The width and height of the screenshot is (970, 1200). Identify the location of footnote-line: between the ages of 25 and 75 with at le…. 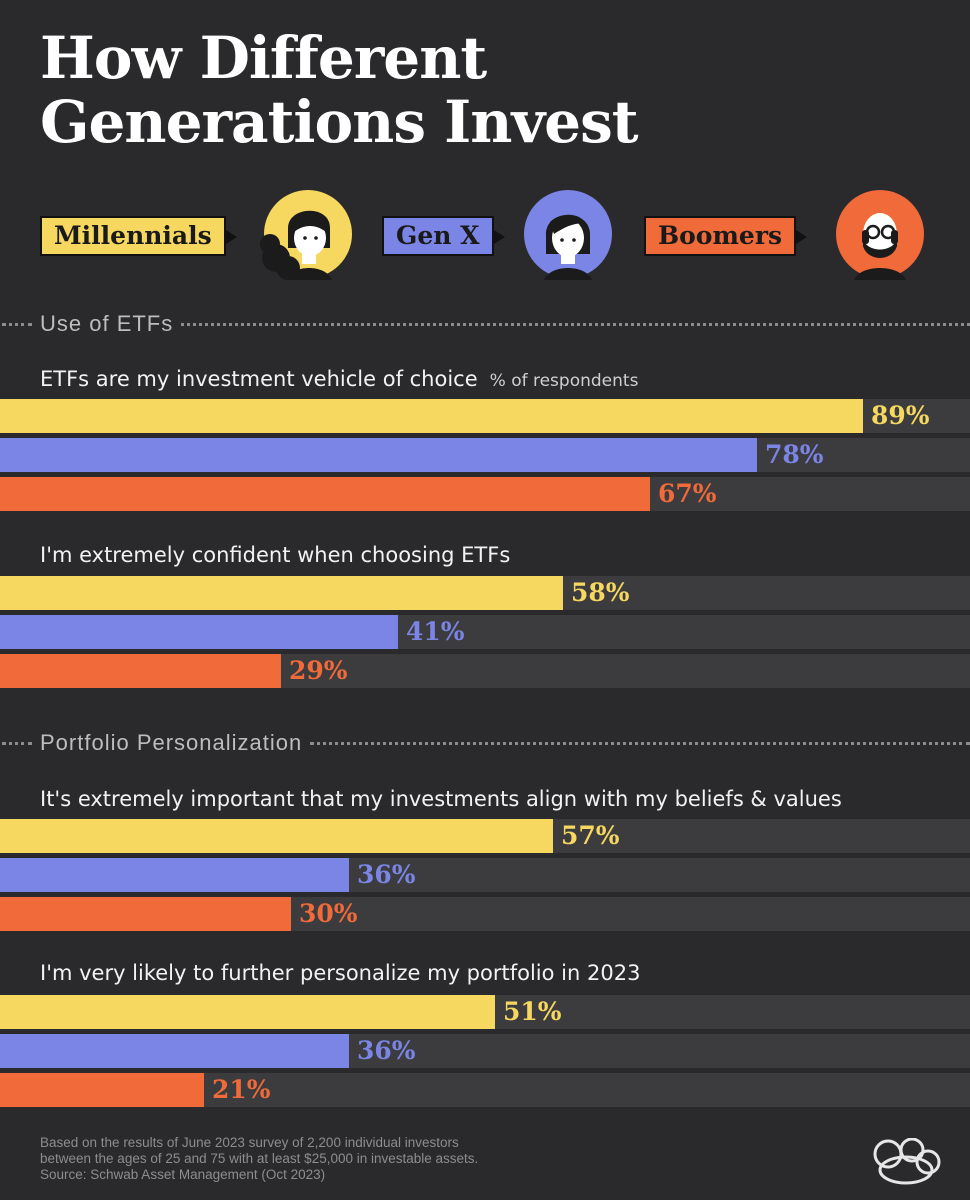
(259, 1158).